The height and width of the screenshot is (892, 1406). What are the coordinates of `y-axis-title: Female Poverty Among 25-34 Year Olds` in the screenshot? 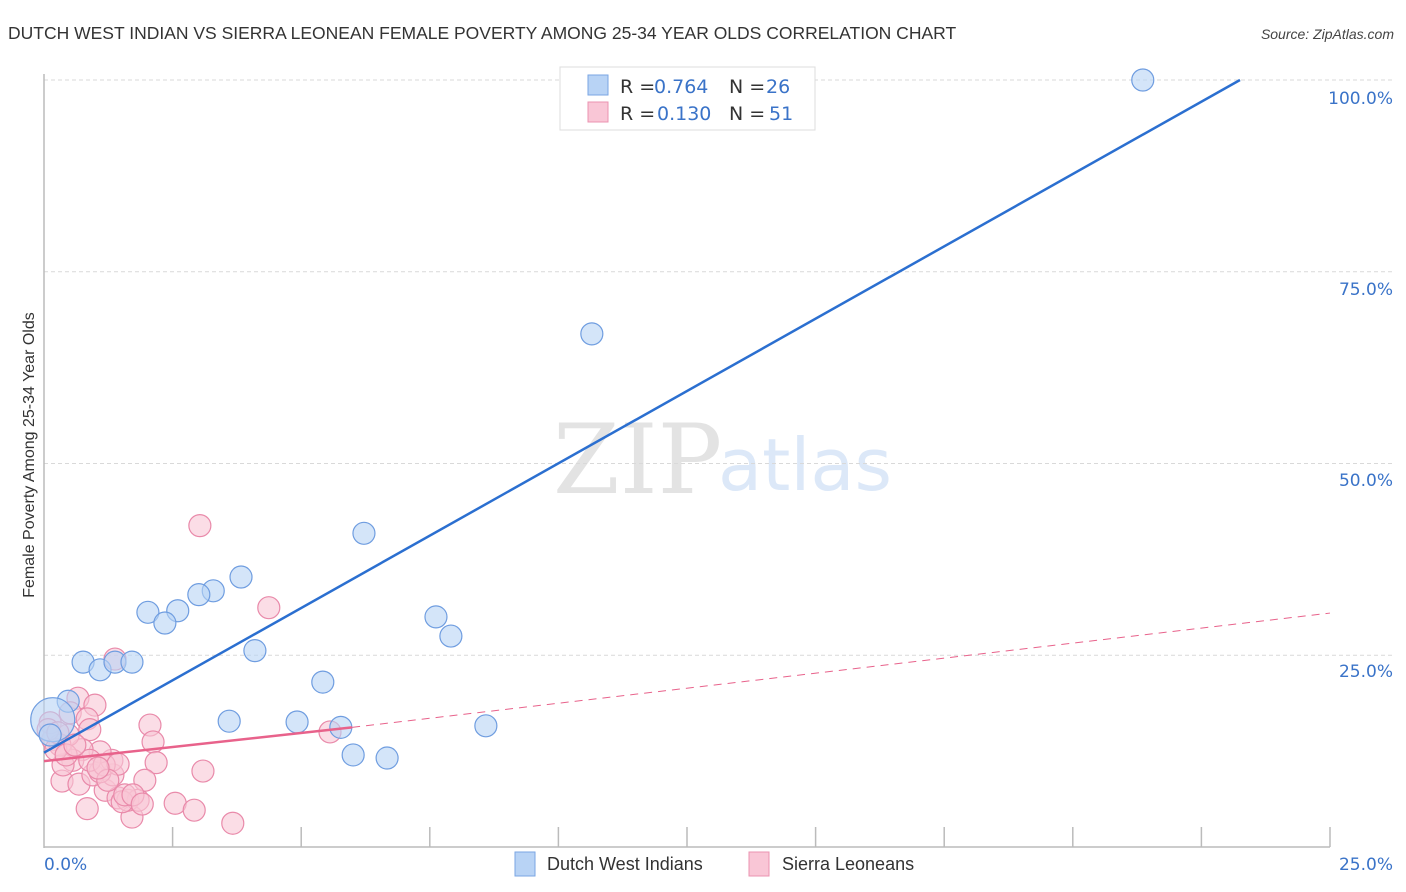 It's located at (29, 455).